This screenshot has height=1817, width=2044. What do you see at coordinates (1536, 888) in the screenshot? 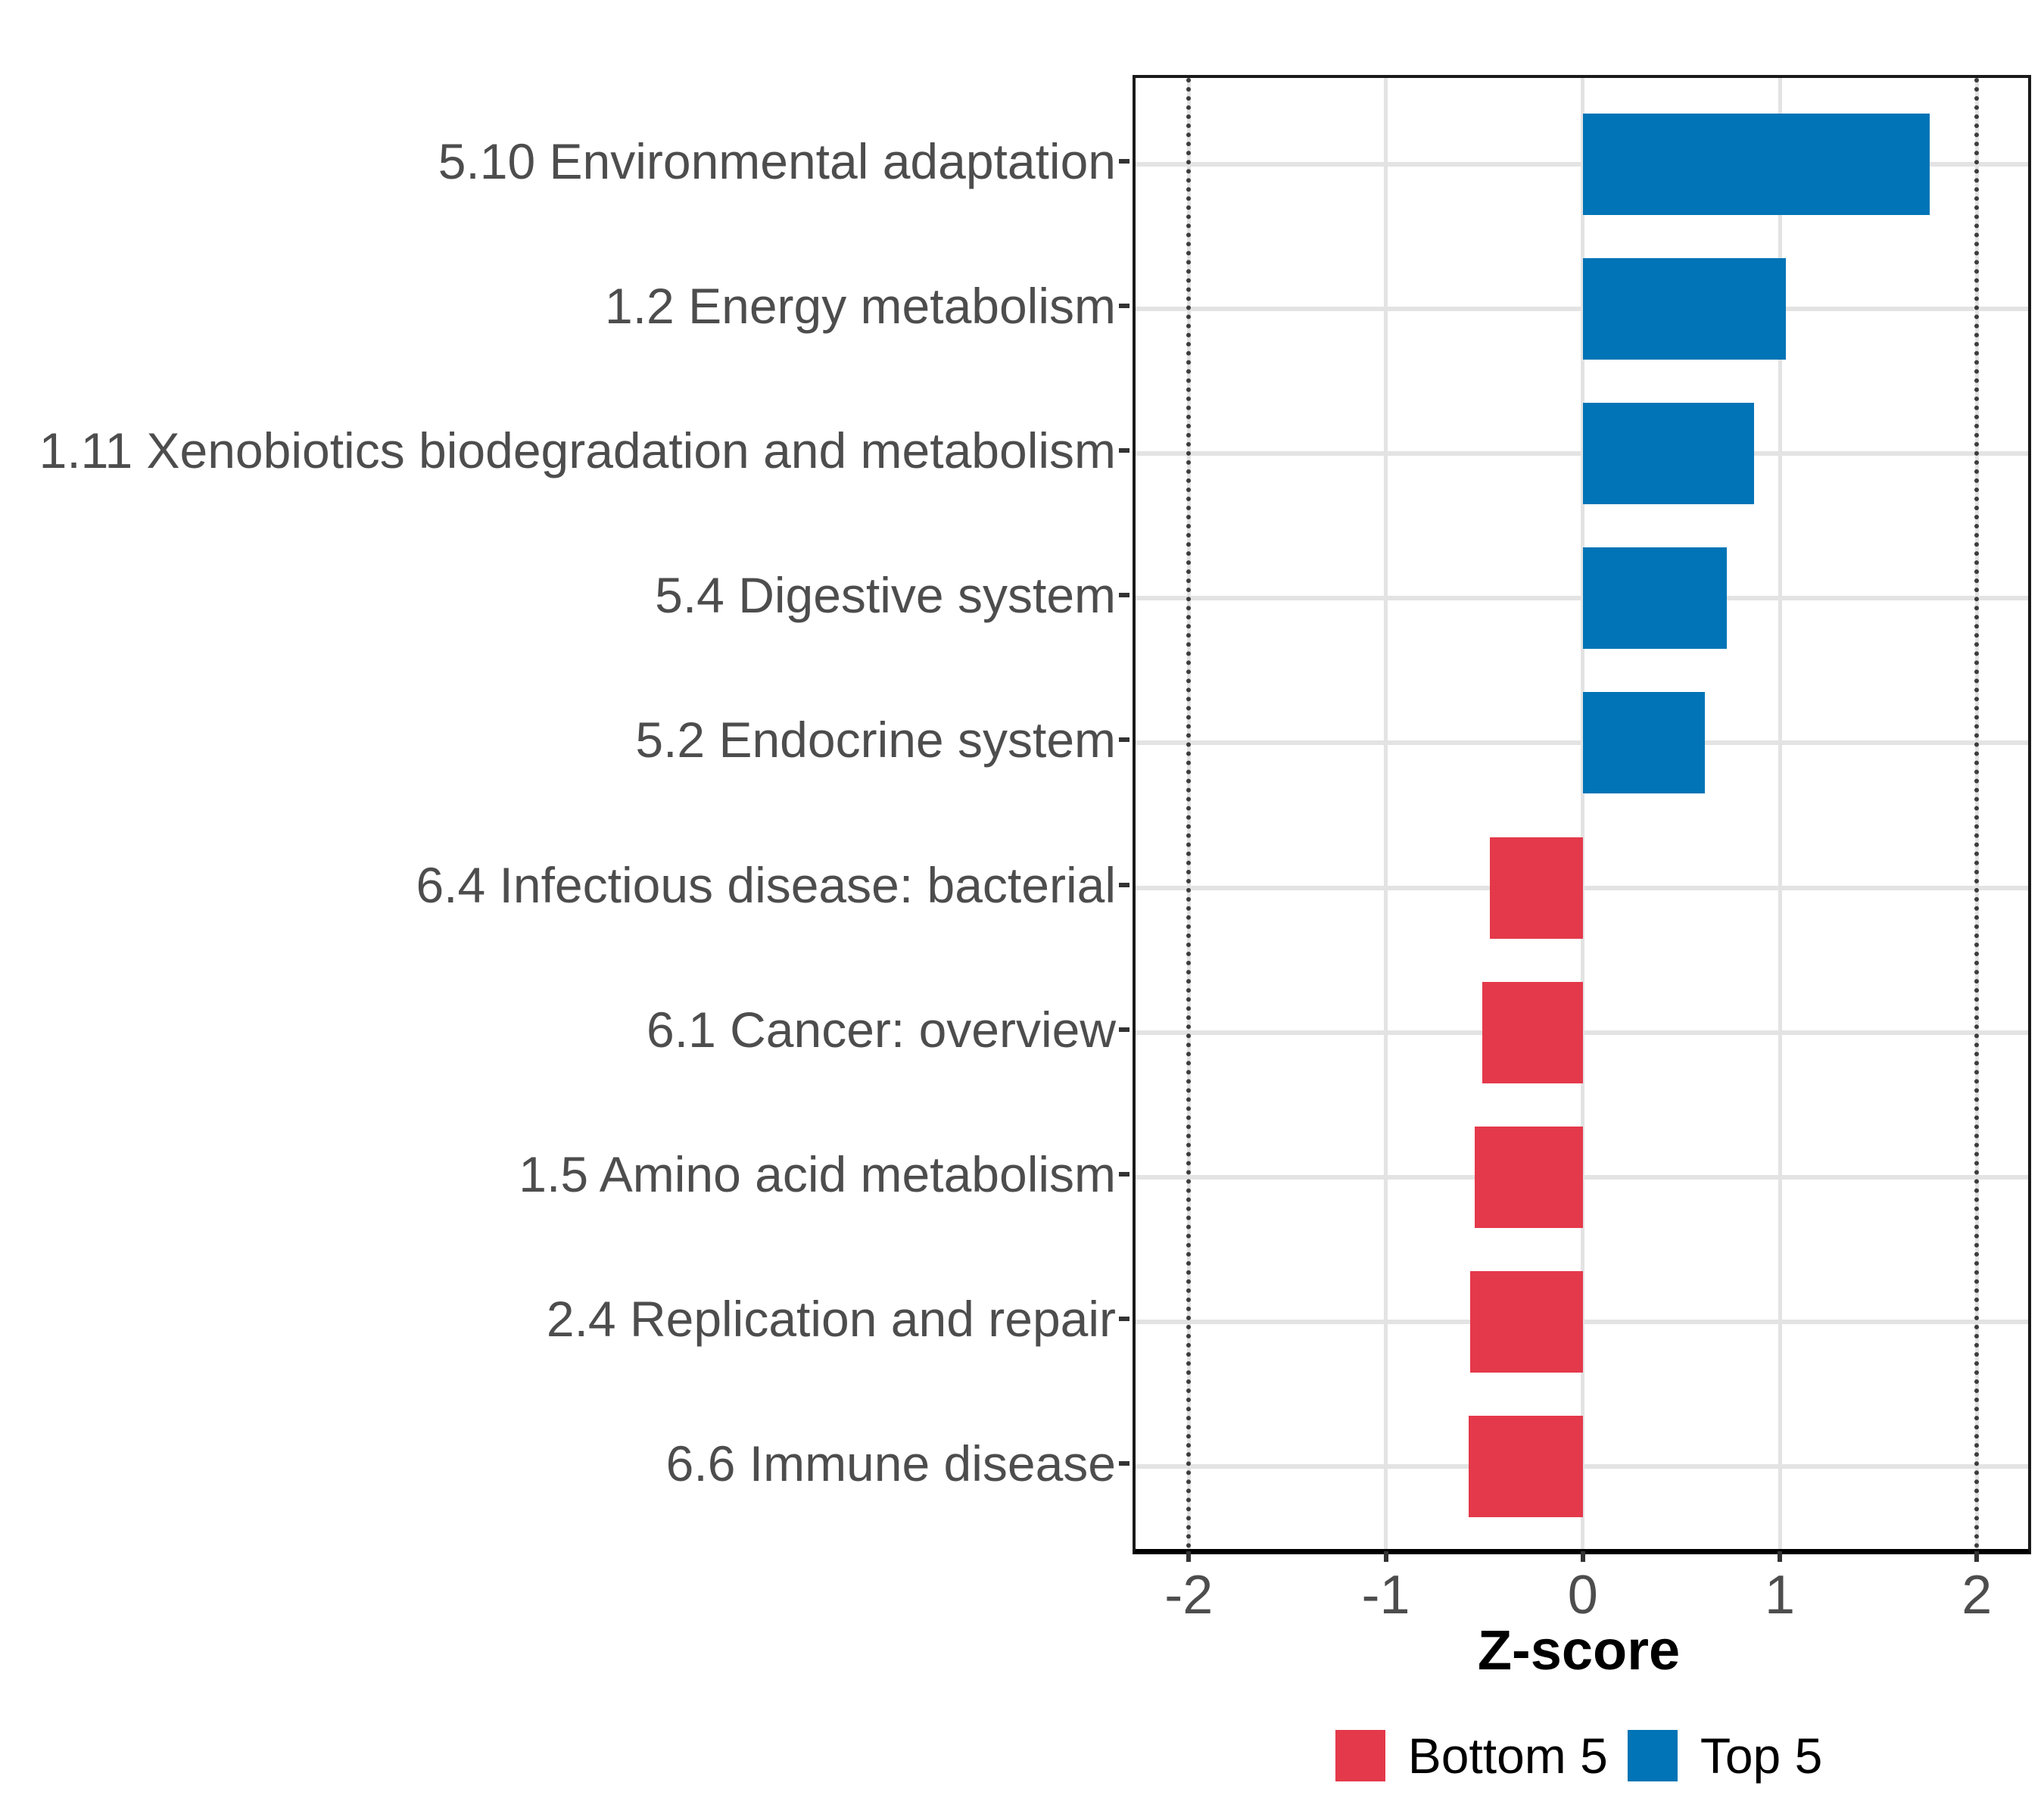
I see `bar-6-4-infectious-disease-bacterial` at bounding box center [1536, 888].